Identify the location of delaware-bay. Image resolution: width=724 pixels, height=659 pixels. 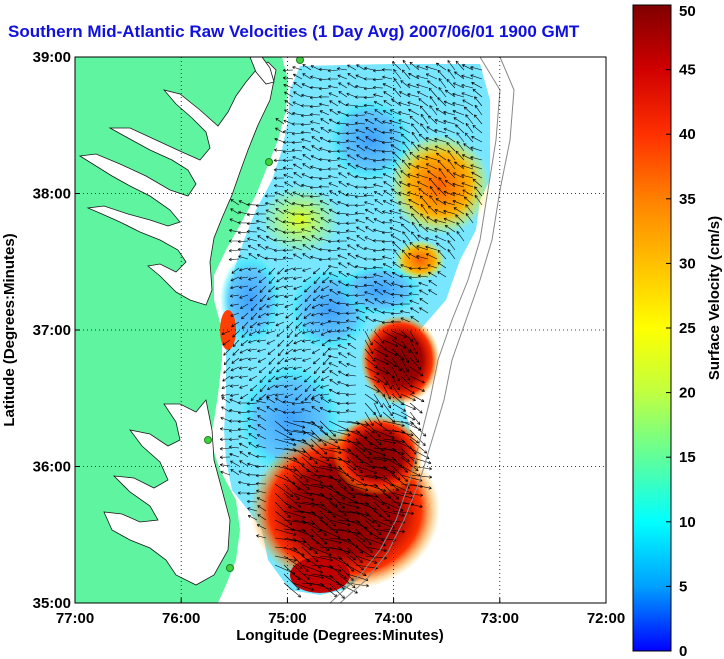
(262, 71).